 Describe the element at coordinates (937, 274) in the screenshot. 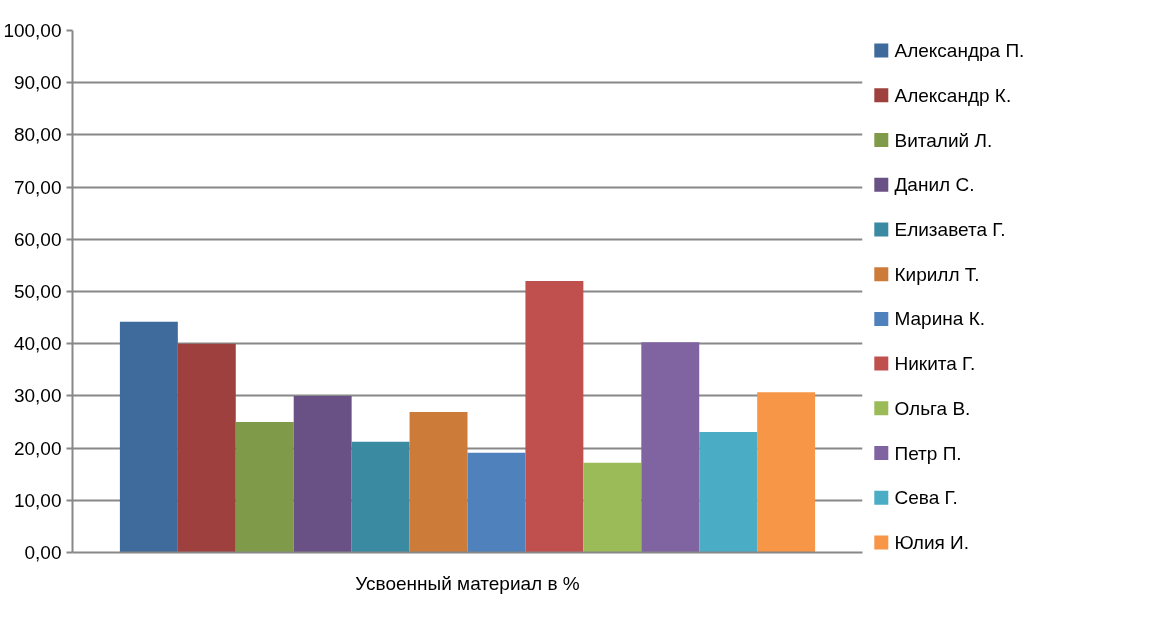

I see `legend-label: Кирилл Т.` at that location.